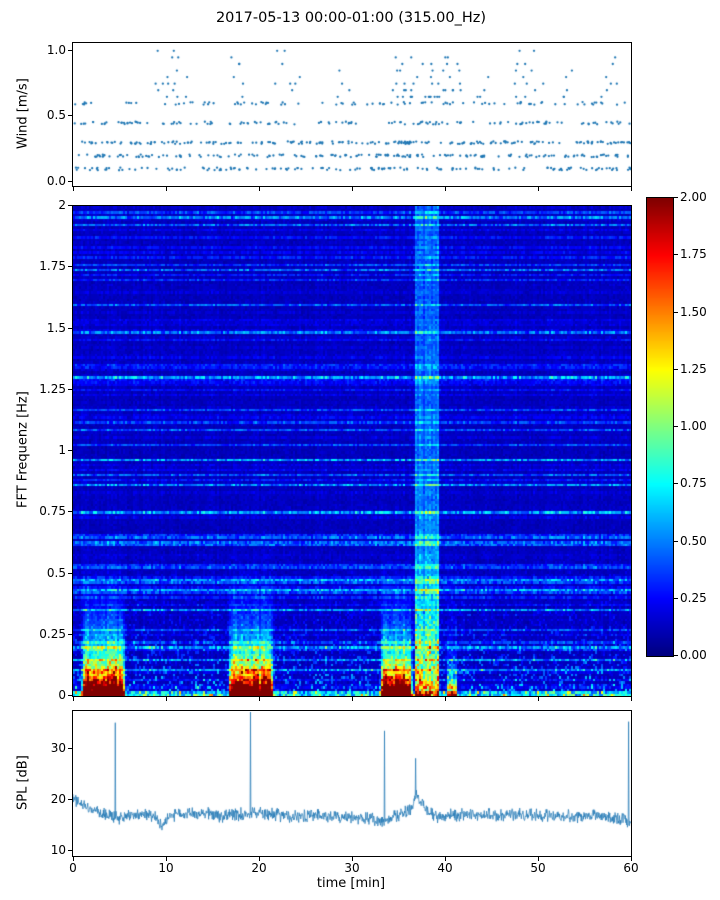 The image size is (720, 900). What do you see at coordinates (62, 450) in the screenshot?
I see `tick-label: 1` at bounding box center [62, 450].